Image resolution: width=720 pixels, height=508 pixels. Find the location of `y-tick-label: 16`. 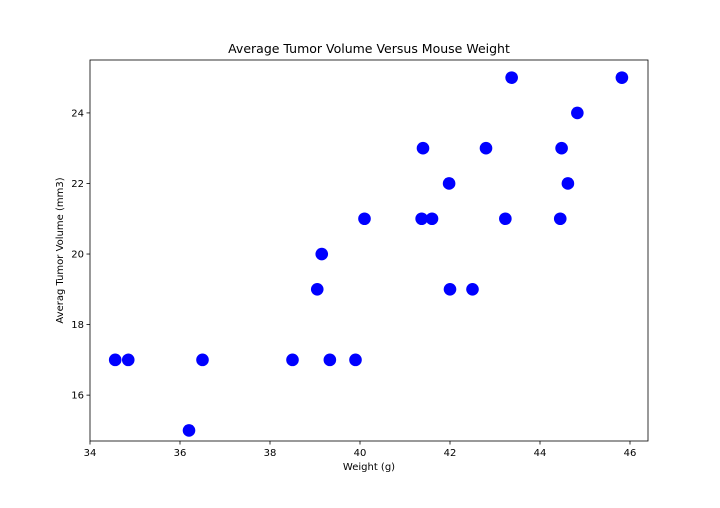

y-tick-label: 16 is located at coordinates (77, 396).